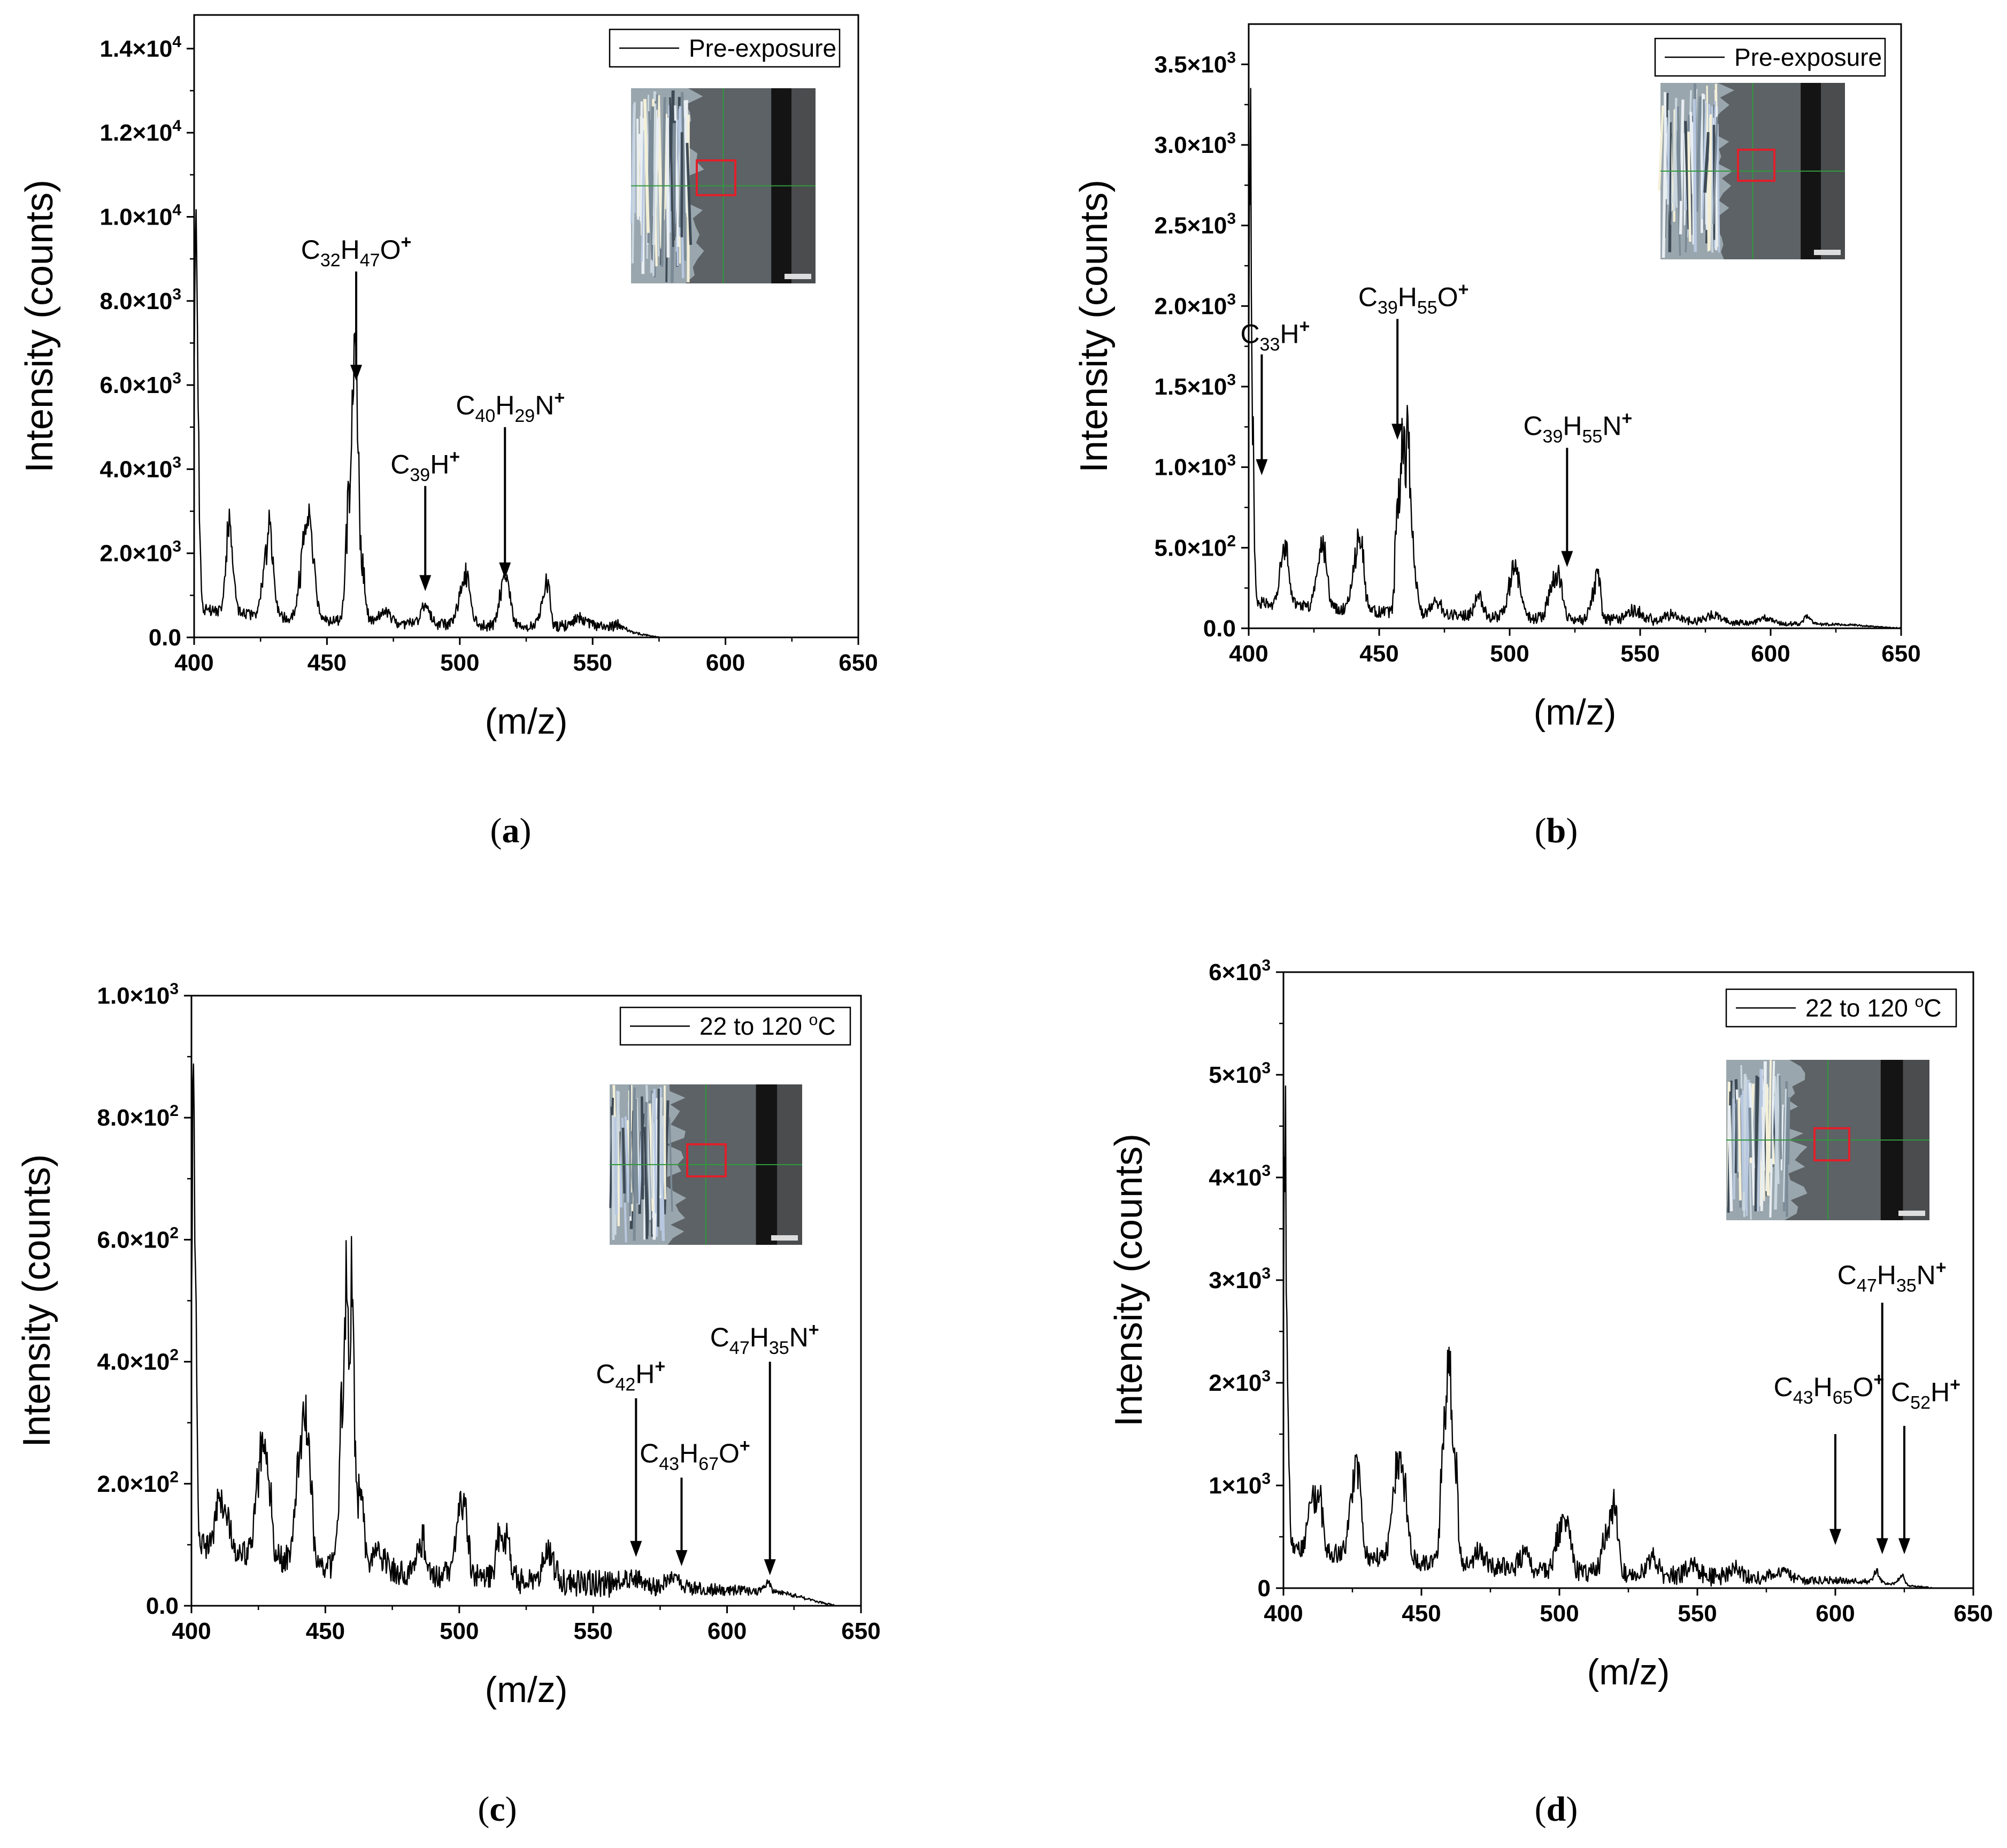  Describe the element at coordinates (1264, 1588) in the screenshot. I see `y-tick-label: 0` at that location.